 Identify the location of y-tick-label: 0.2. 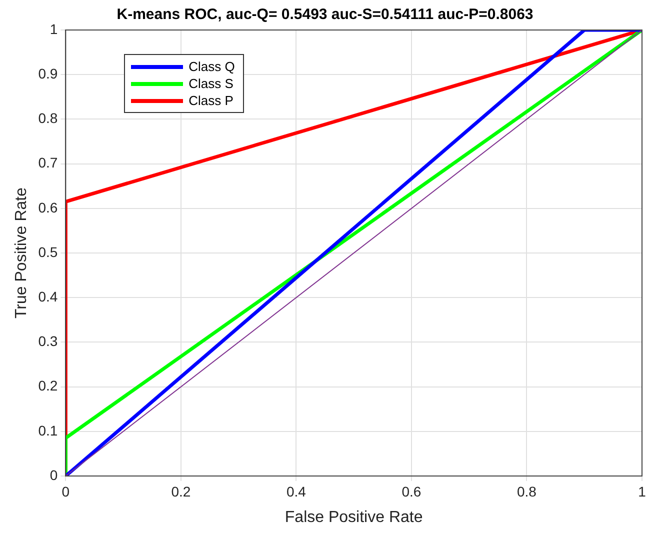
(48, 386).